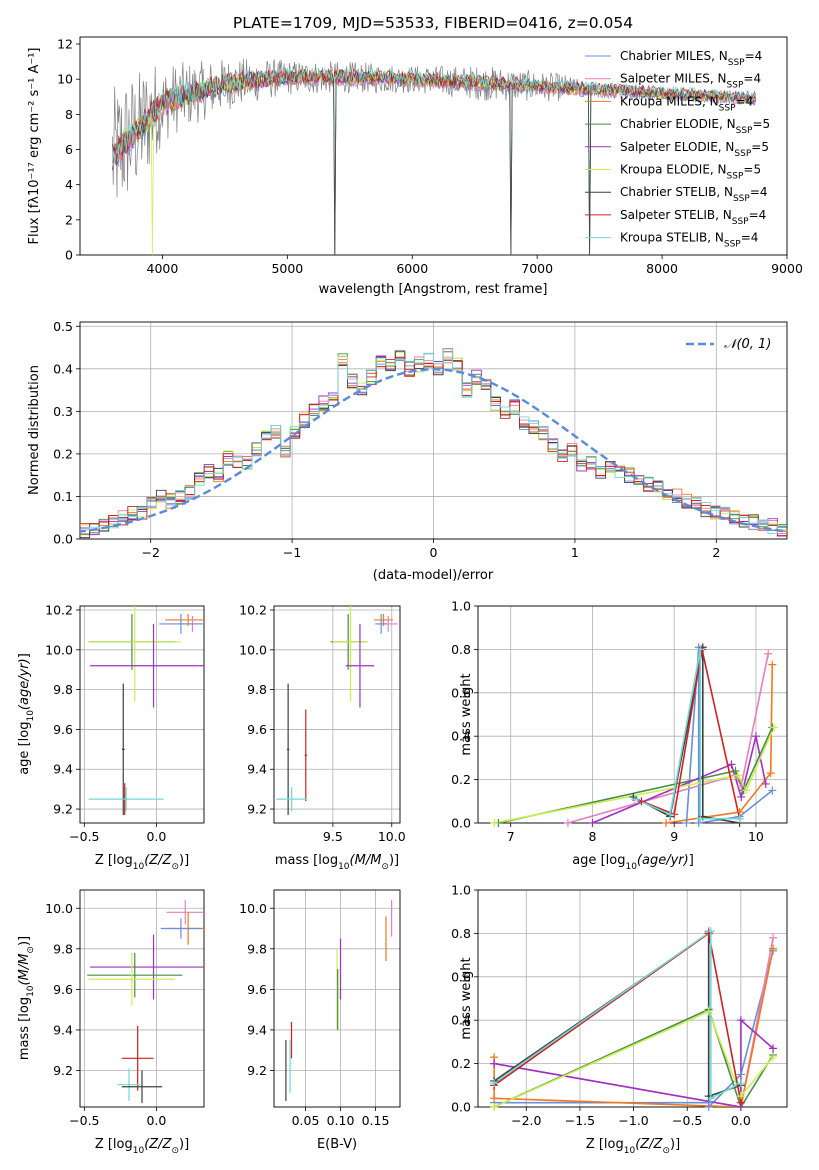  What do you see at coordinates (69, 184) in the screenshot?
I see `y-tick-label: 4` at bounding box center [69, 184].